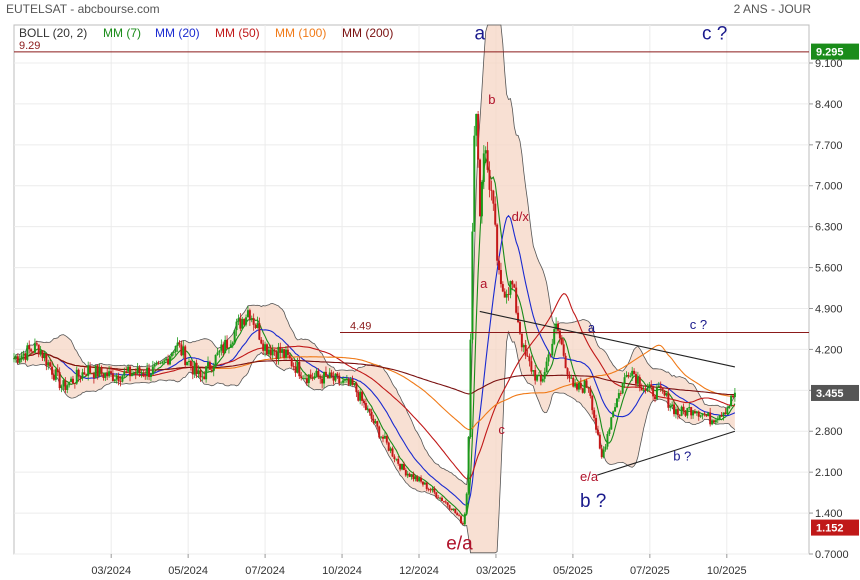 This screenshot has height=580, width=860. What do you see at coordinates (607, 339) in the screenshot?
I see `trendline-upper` at bounding box center [607, 339].